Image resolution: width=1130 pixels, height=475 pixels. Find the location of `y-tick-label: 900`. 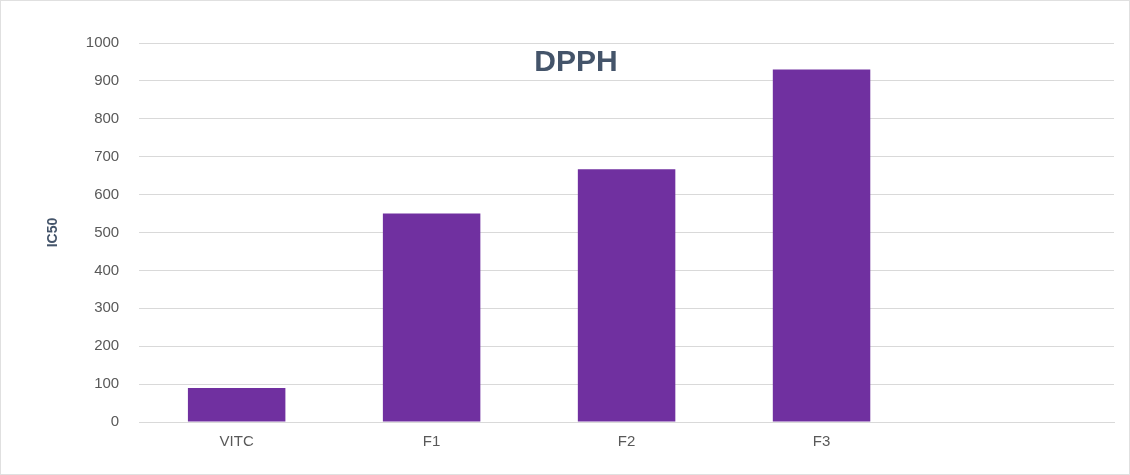

y-tick-label: 900 is located at coordinates (107, 80).